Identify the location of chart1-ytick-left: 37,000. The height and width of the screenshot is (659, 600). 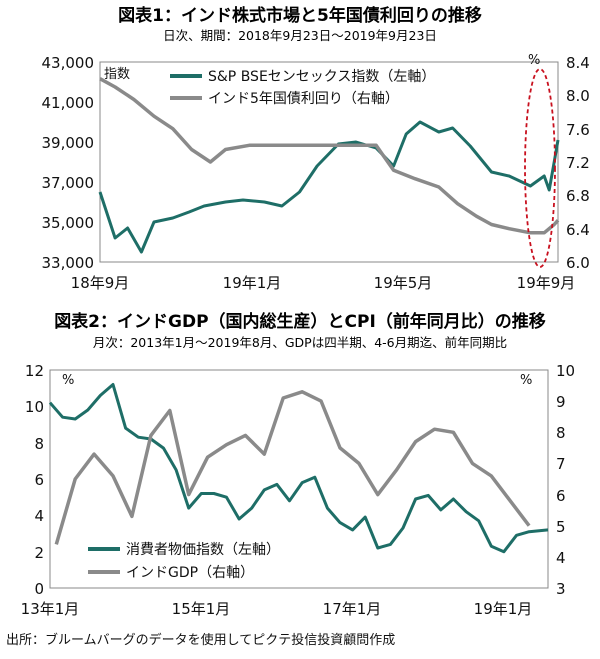
(68, 183).